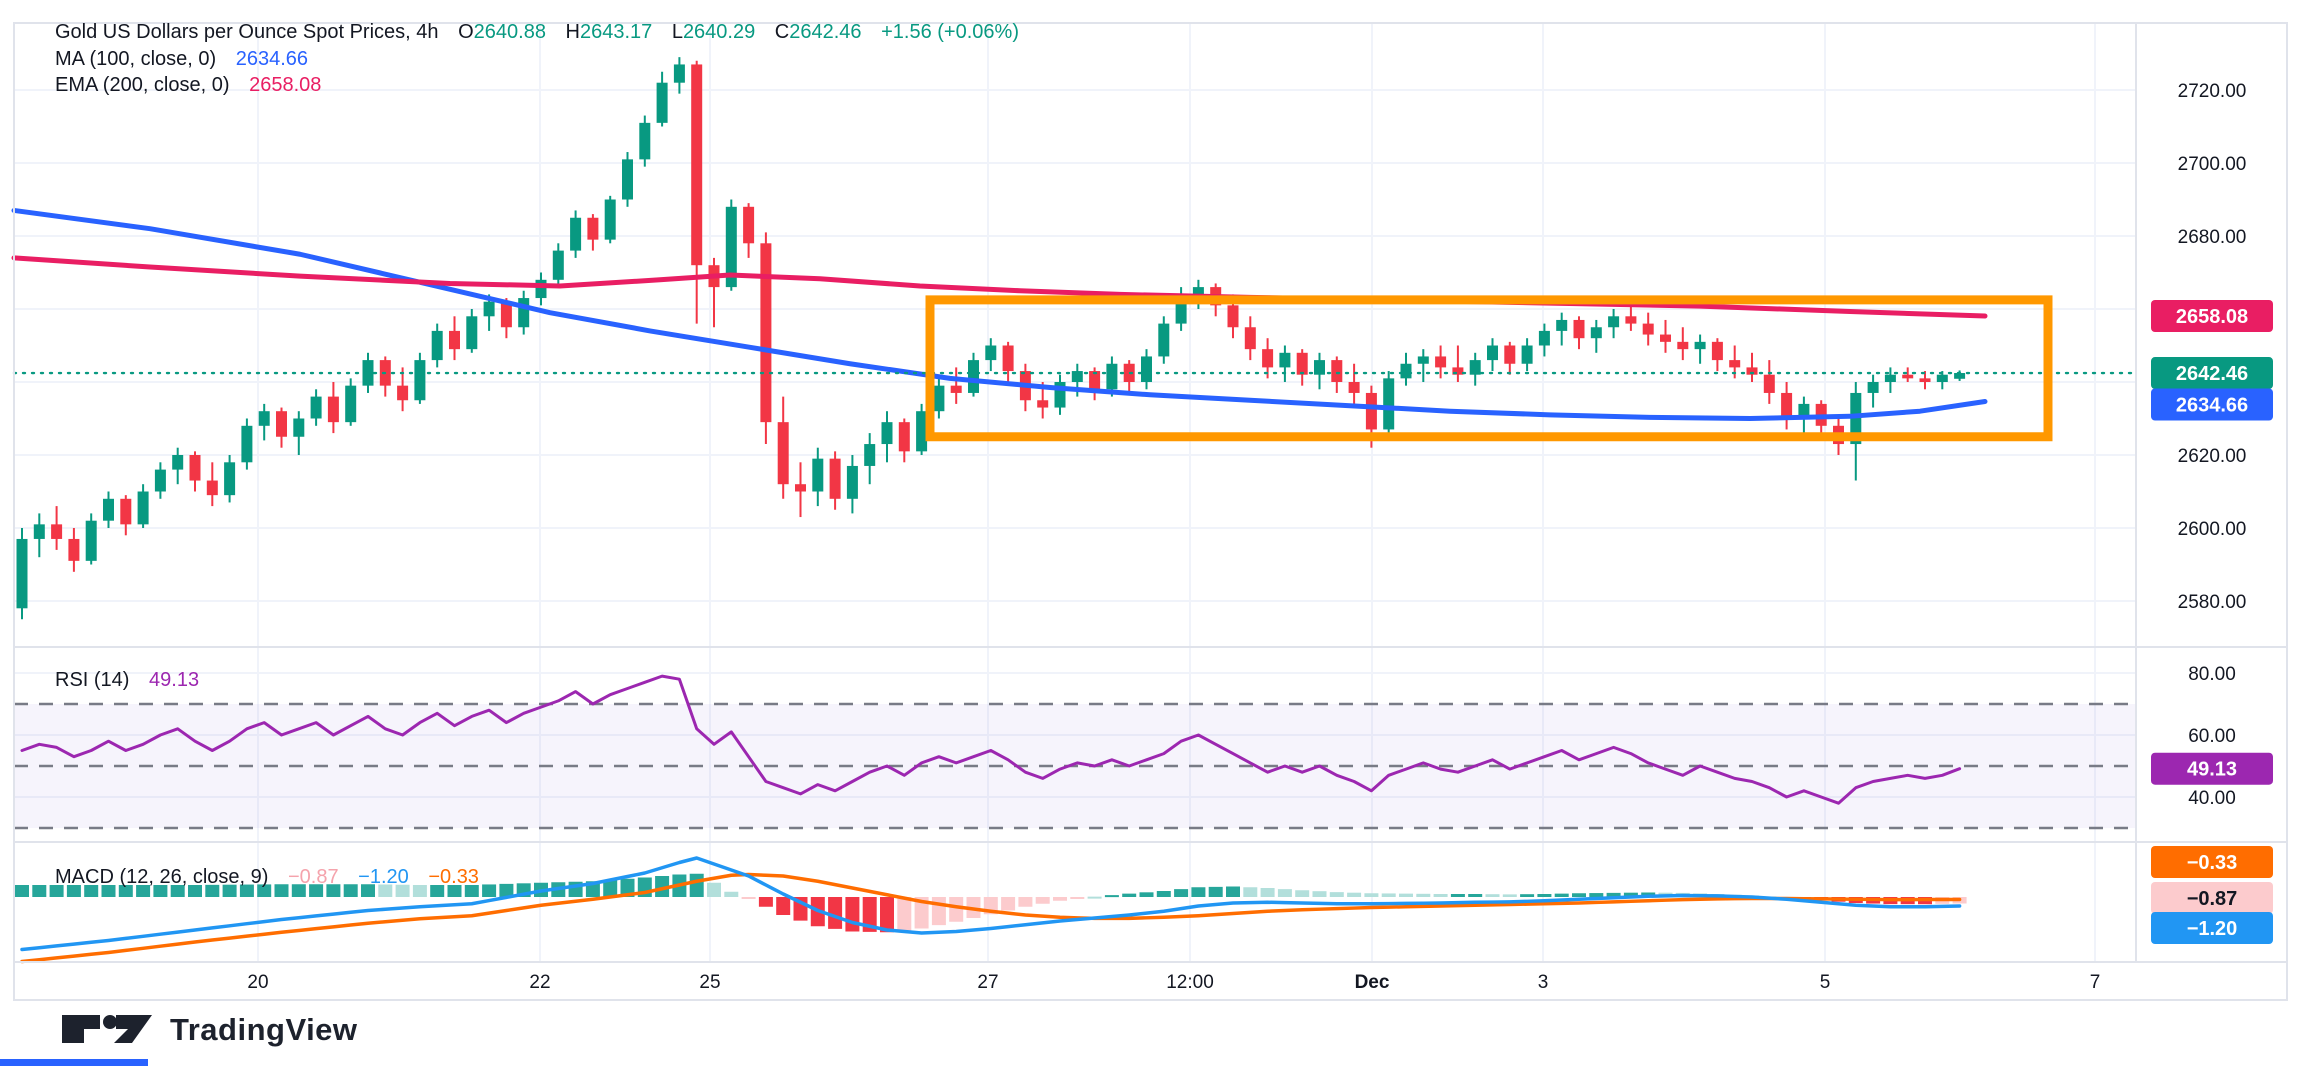 The height and width of the screenshot is (1066, 2304). What do you see at coordinates (2212, 91) in the screenshot?
I see `price-tick-label: 2720.00` at bounding box center [2212, 91].